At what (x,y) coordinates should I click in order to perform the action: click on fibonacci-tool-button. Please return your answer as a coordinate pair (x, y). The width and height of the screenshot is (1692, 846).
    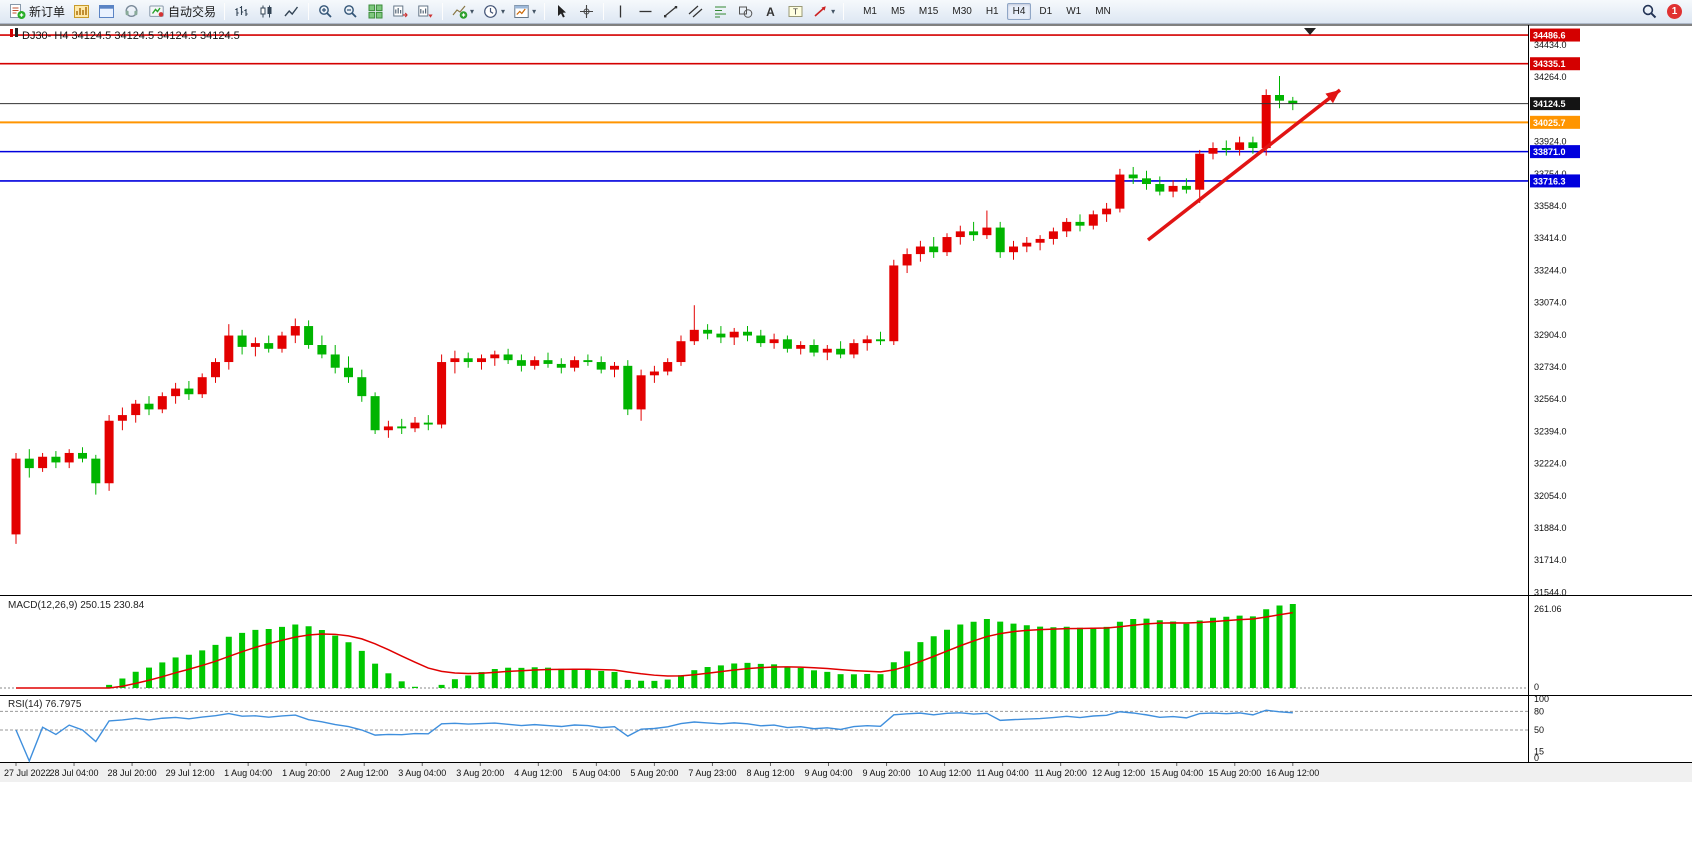
    Looking at the image, I should click on (720, 12).